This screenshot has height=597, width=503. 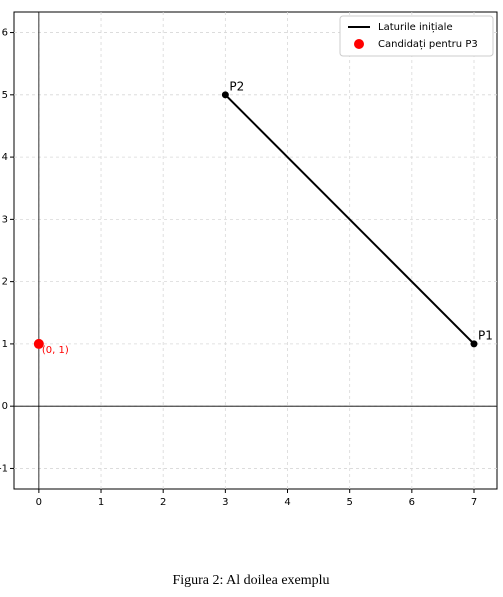 I want to click on y-tick-label: 2, so click(x=5, y=282).